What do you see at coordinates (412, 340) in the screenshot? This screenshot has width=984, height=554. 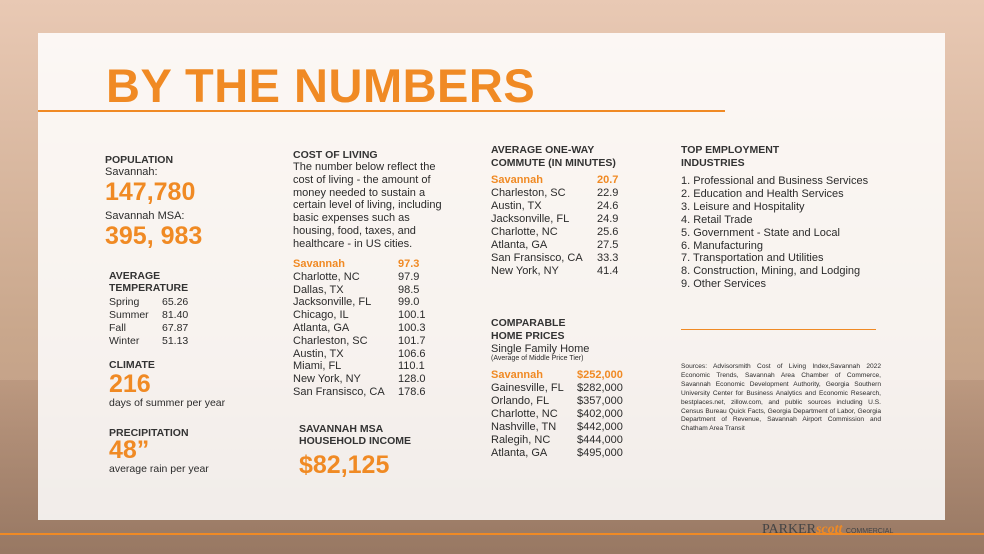 I see `row-value: 101.7` at bounding box center [412, 340].